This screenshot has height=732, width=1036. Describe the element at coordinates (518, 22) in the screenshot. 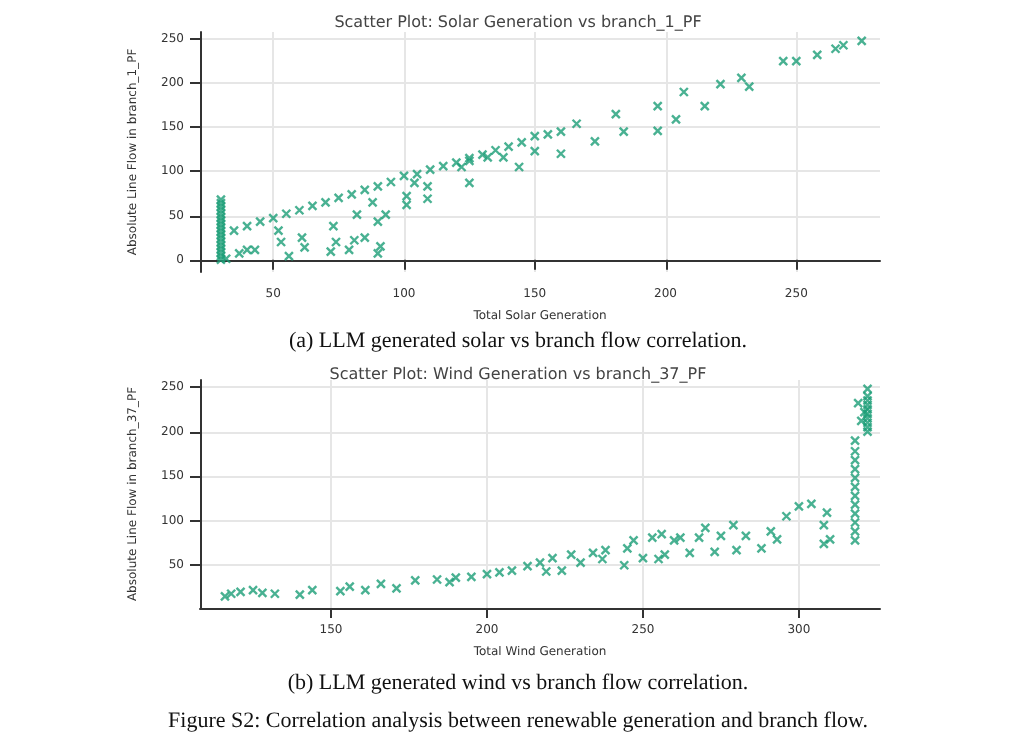

I see `chart-title: Scatter Plot: Solar Generation vs branch_1_PF` at that location.